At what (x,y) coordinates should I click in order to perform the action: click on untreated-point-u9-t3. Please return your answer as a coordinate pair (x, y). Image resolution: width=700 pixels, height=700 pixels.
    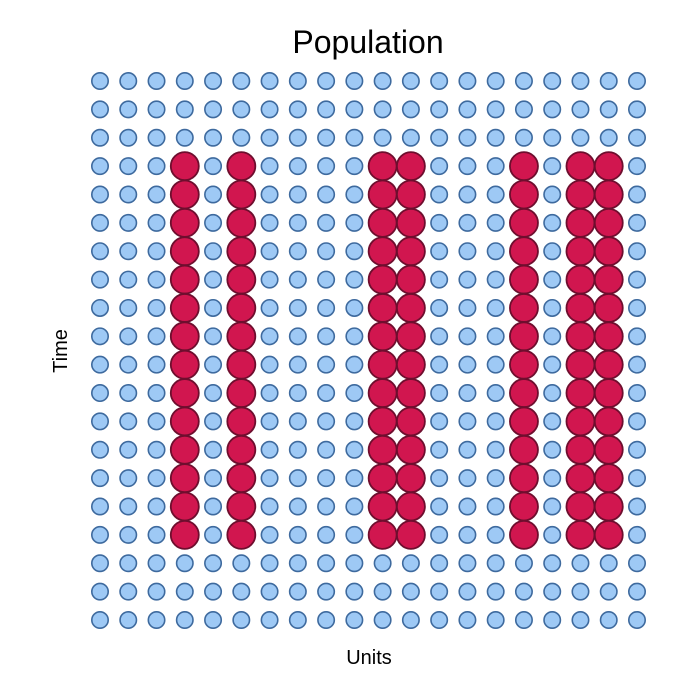
    Looking at the image, I should click on (326, 137).